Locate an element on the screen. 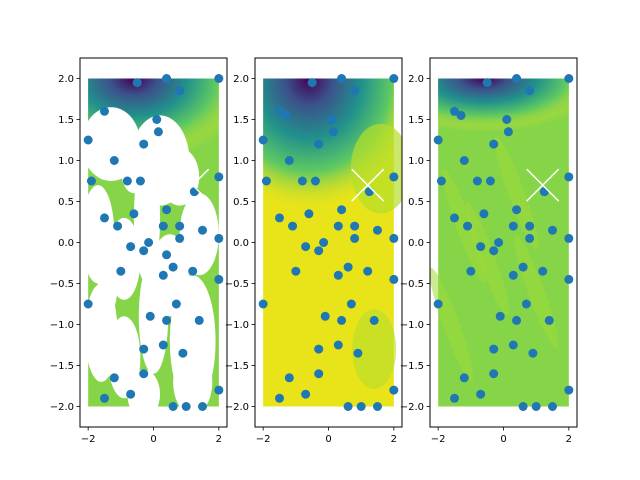 This screenshot has height=480, width=640. contour-lobe is located at coordinates (376, 168).